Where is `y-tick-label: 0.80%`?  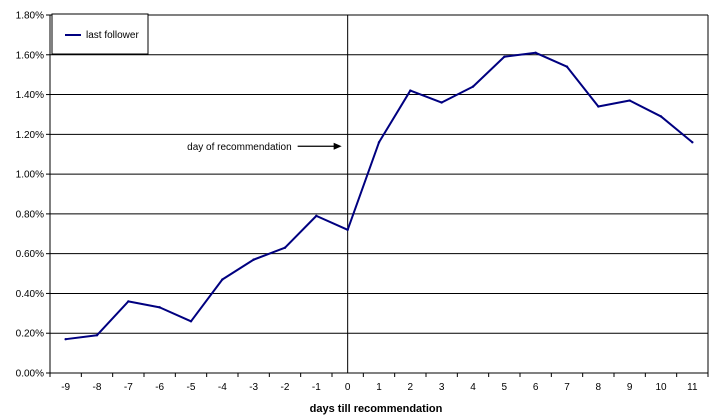 y-tick-label: 0.80% is located at coordinates (30, 214).